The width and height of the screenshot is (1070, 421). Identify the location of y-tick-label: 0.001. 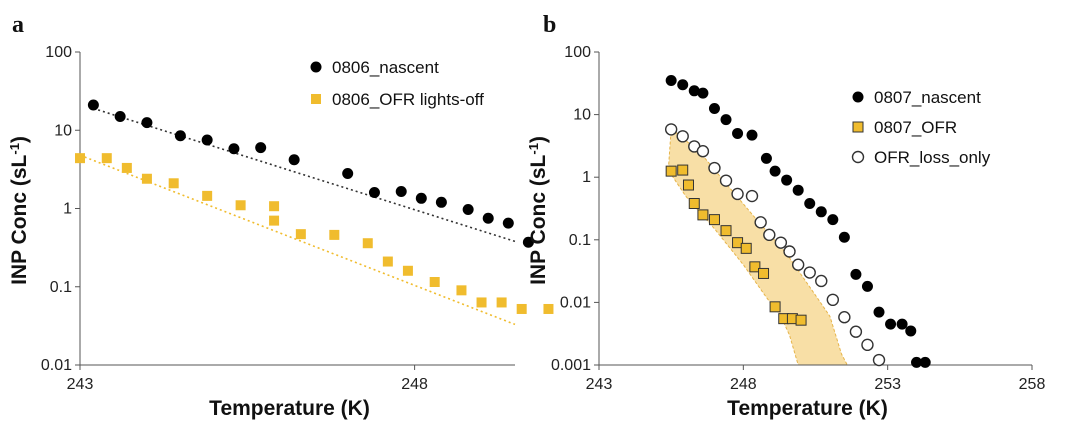
(571, 365).